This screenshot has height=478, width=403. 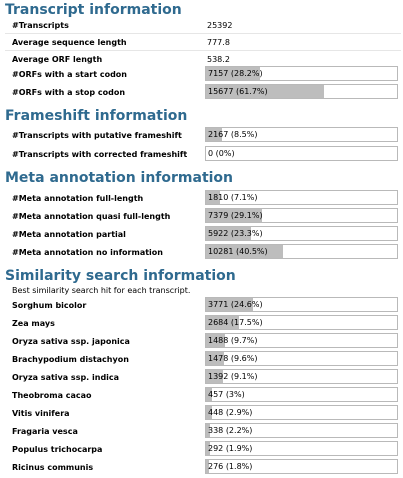 I want to click on bar-row-label: #Meta annotation no information, so click(x=87, y=252).